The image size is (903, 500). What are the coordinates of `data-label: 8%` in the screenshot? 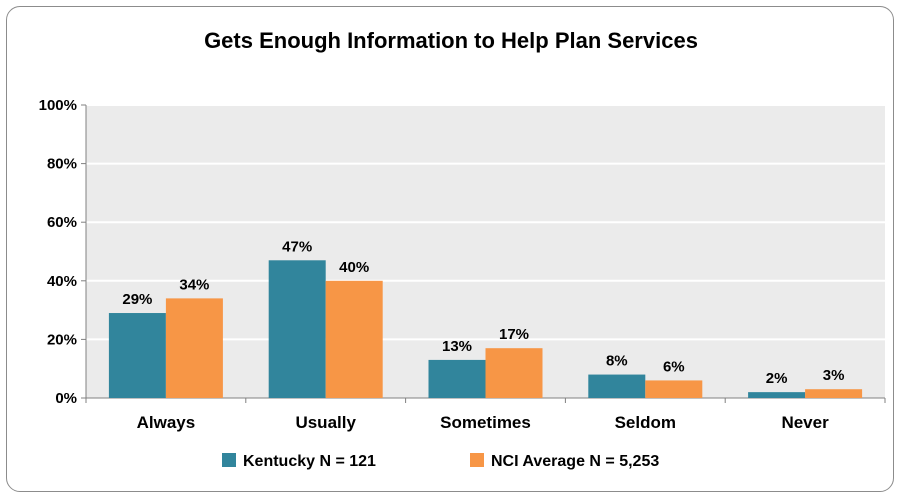 It's located at (617, 361).